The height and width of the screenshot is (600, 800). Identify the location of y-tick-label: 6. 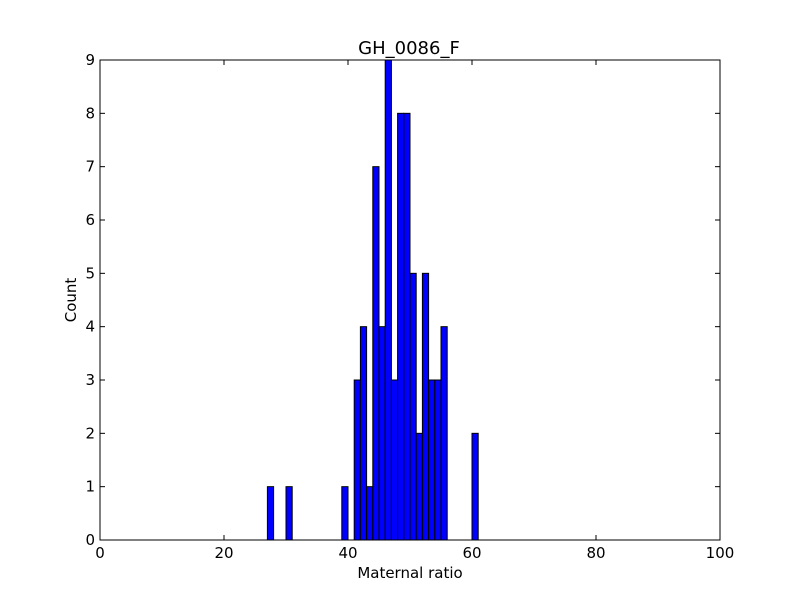
(90, 220).